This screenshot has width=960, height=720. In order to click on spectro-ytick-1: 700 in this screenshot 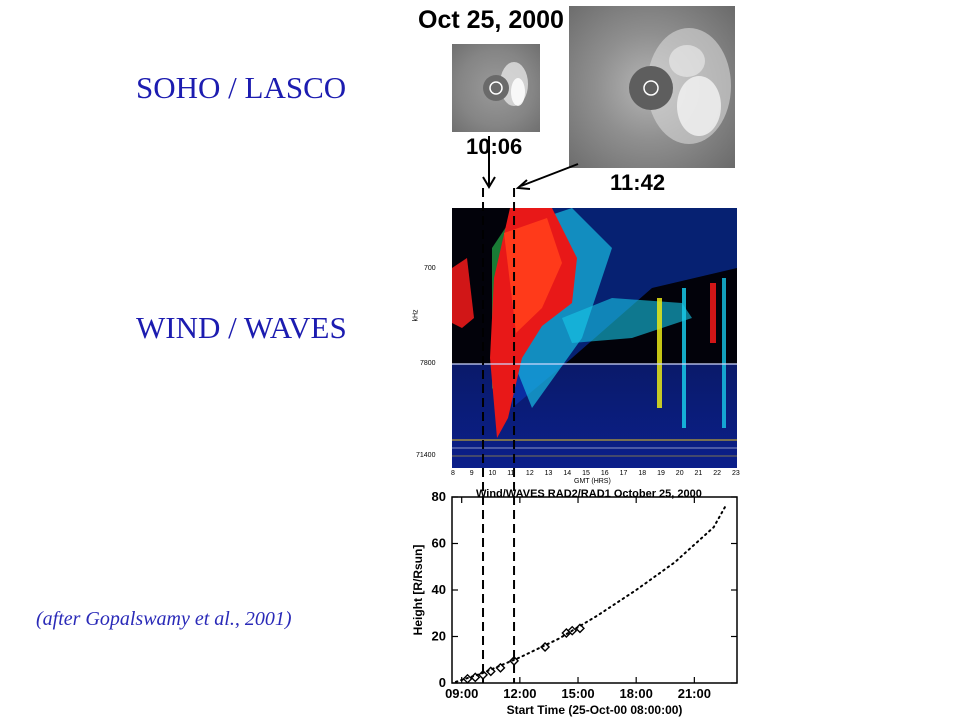, I will do `click(430, 268)`.